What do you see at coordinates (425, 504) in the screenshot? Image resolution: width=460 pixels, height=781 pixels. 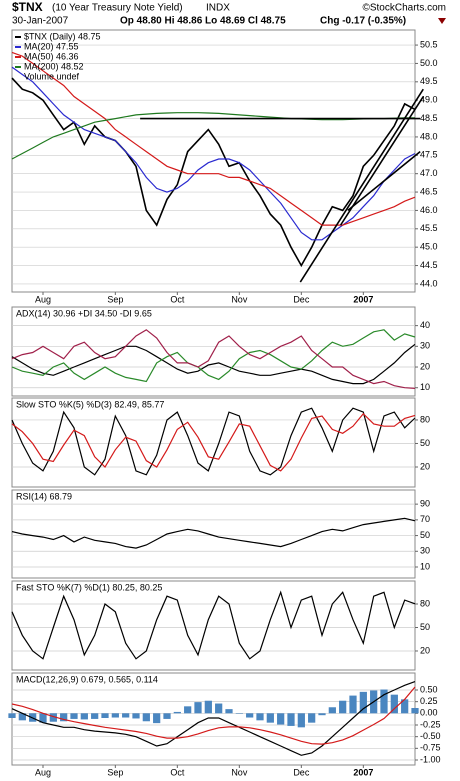 I see `y-tick-label: 90` at bounding box center [425, 504].